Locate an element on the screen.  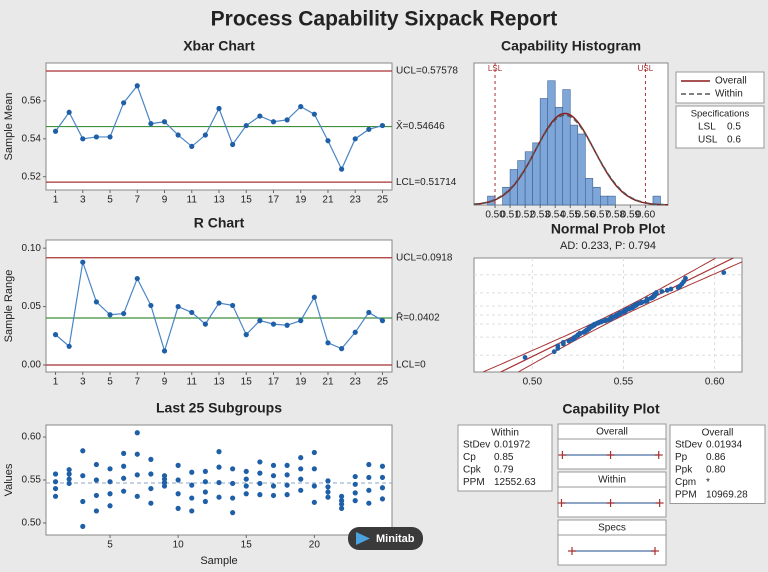
chart-title: Last 25 Subgroups is located at coordinates (219, 408).